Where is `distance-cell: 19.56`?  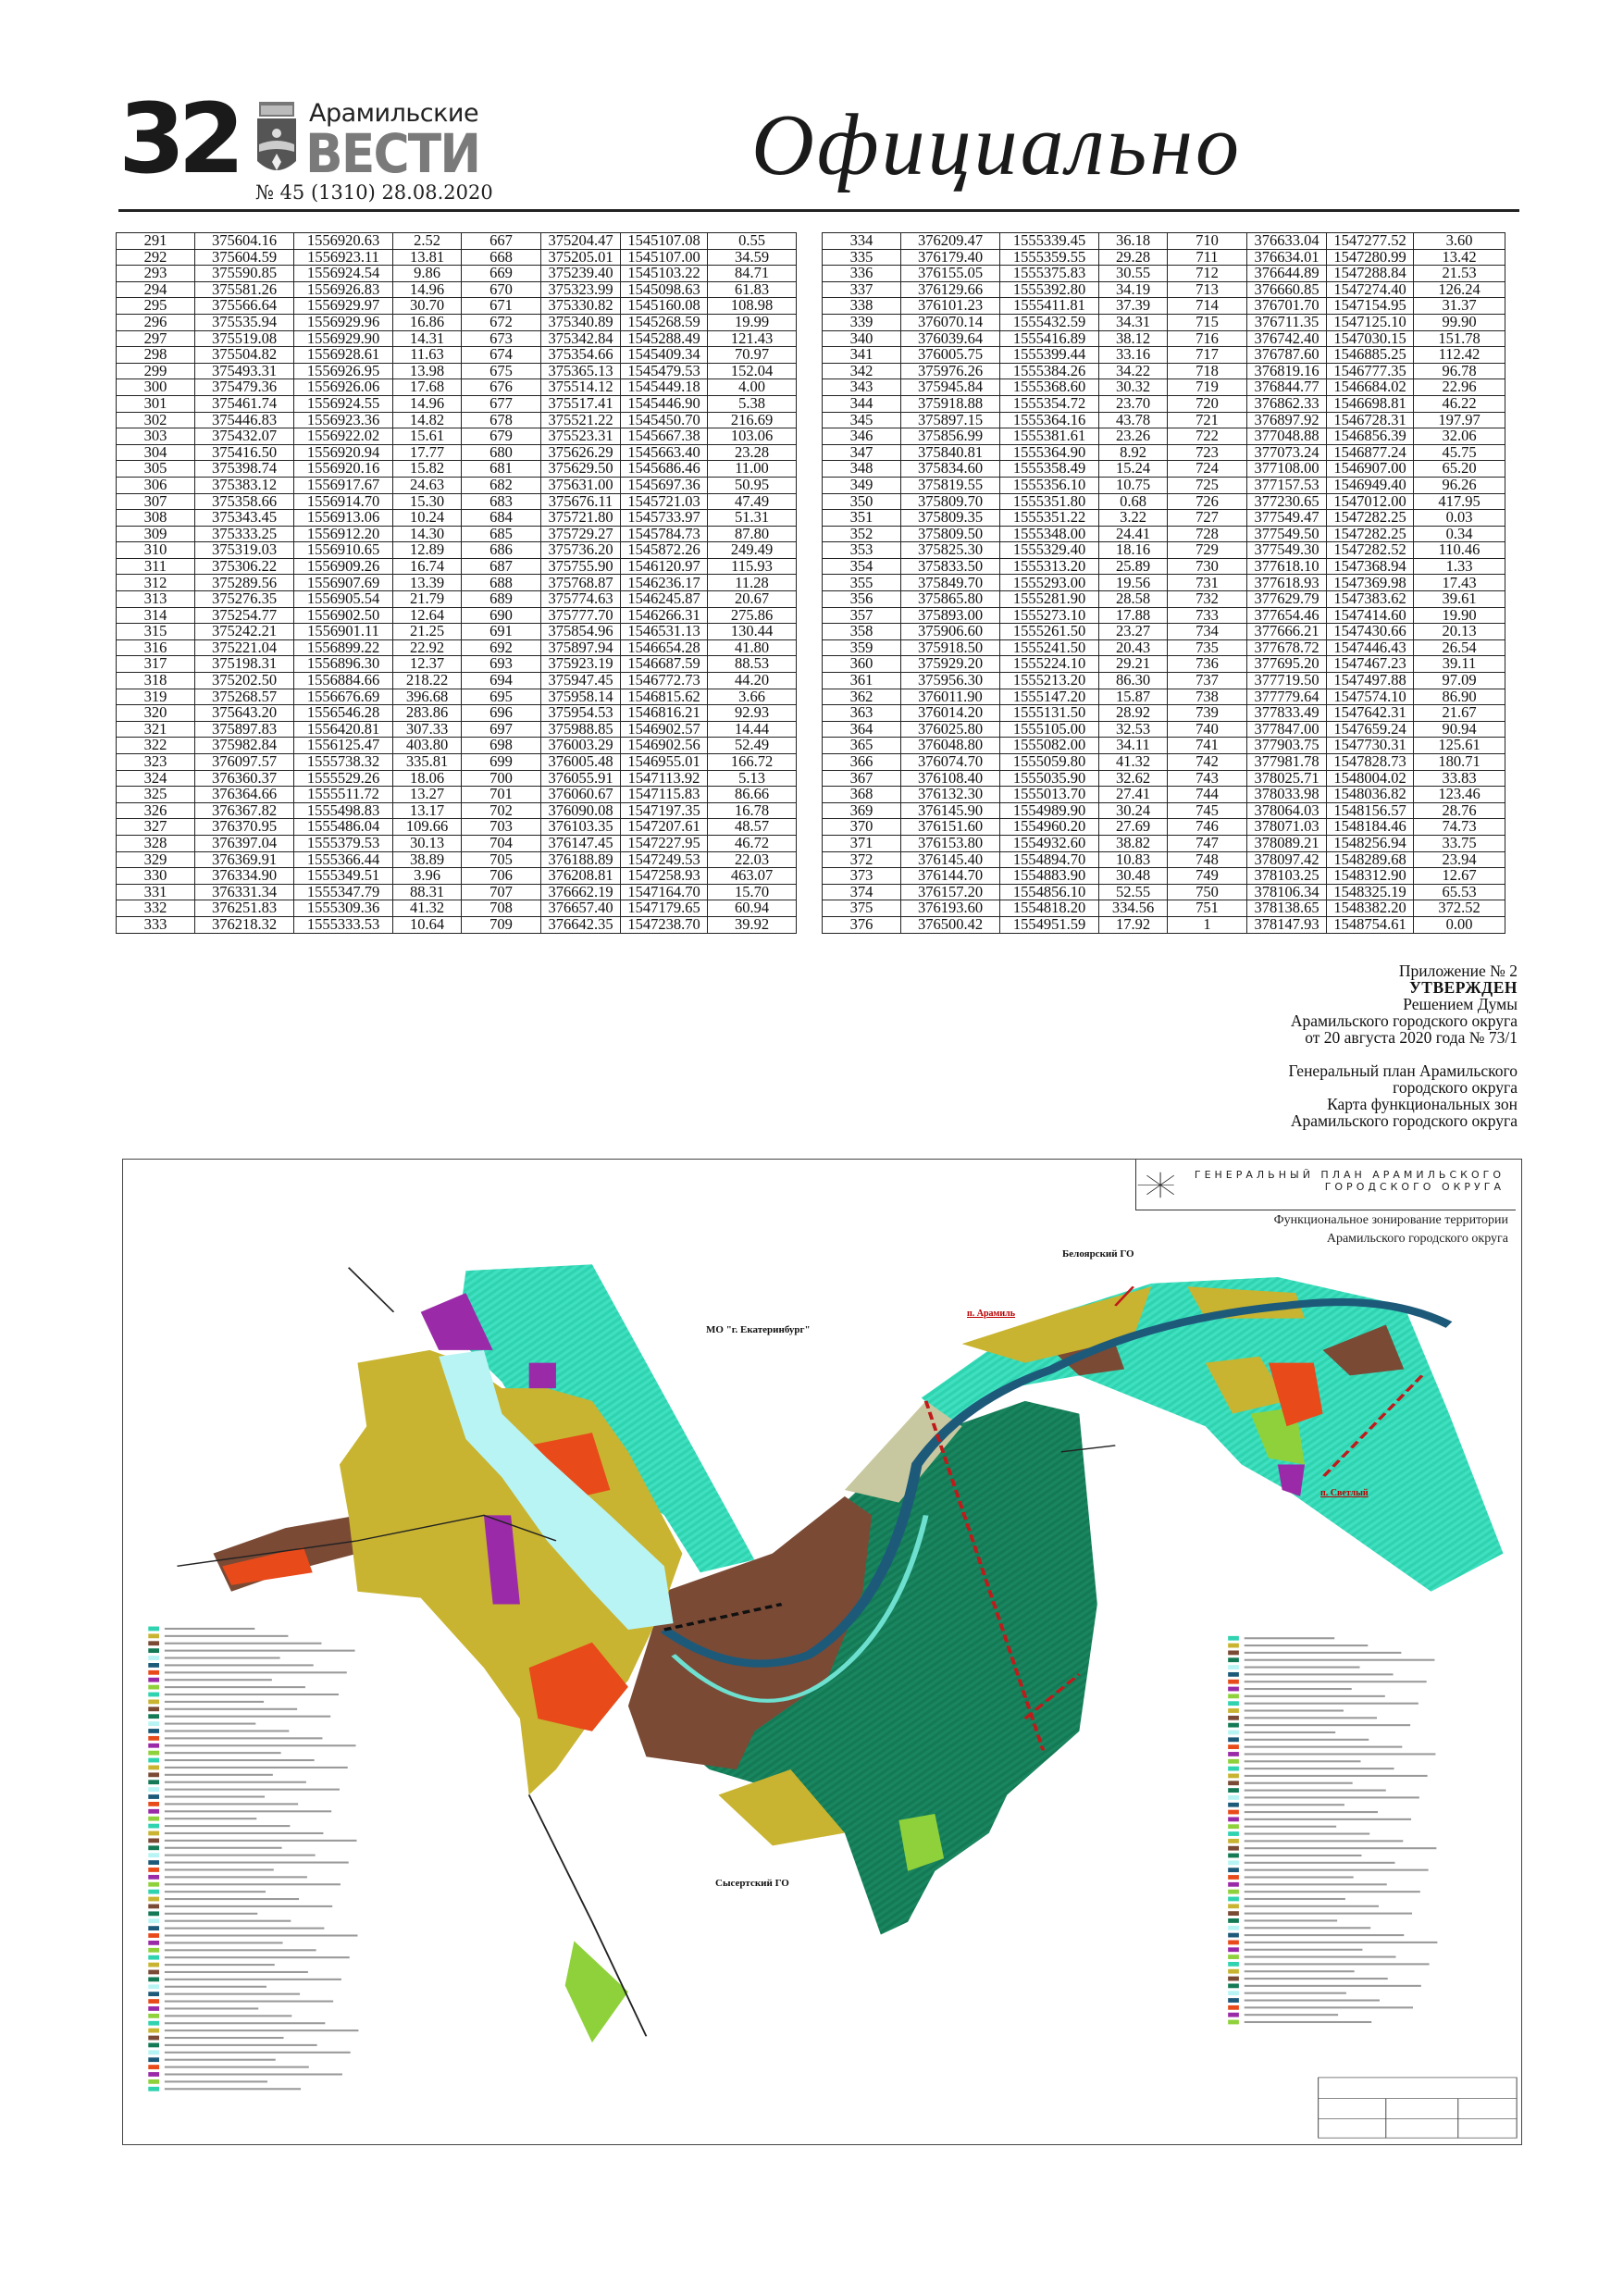 distance-cell: 19.56 is located at coordinates (1133, 583).